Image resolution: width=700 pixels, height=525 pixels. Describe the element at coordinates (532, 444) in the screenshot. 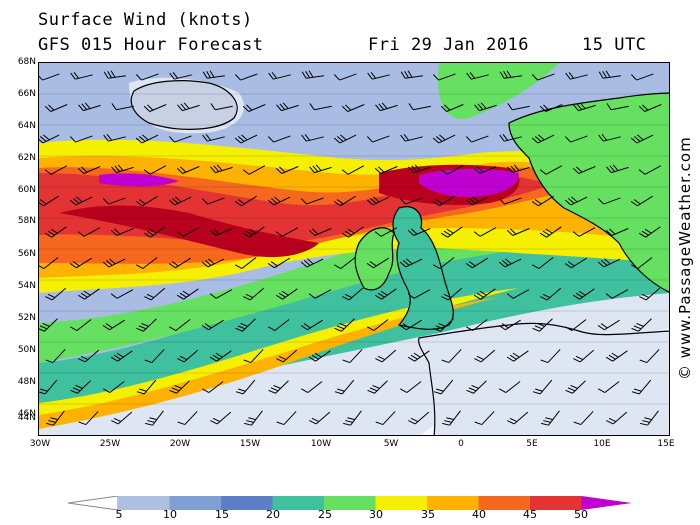

I see `lon-label: 5E` at that location.